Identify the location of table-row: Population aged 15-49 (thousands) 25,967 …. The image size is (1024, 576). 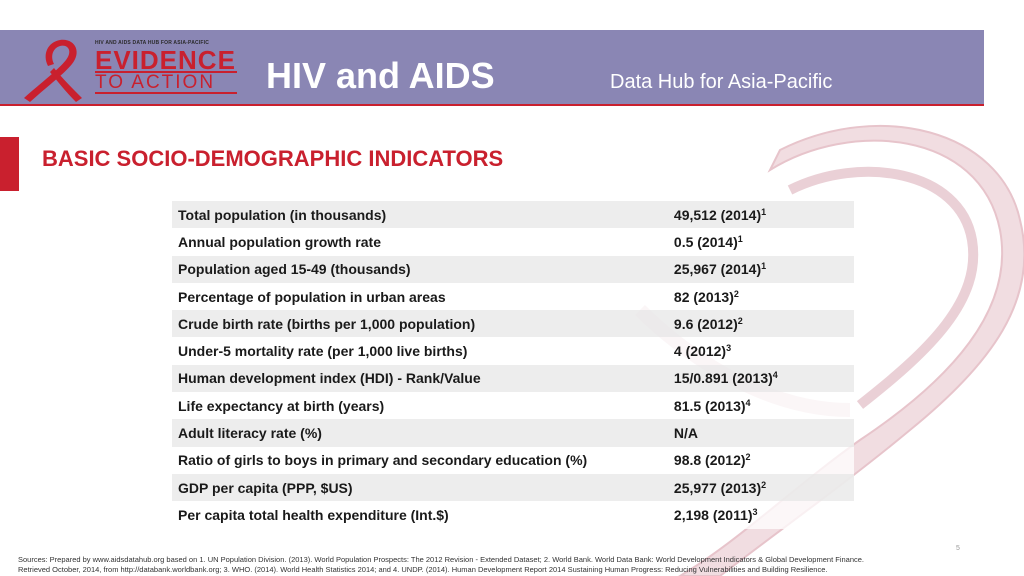
(513, 269).